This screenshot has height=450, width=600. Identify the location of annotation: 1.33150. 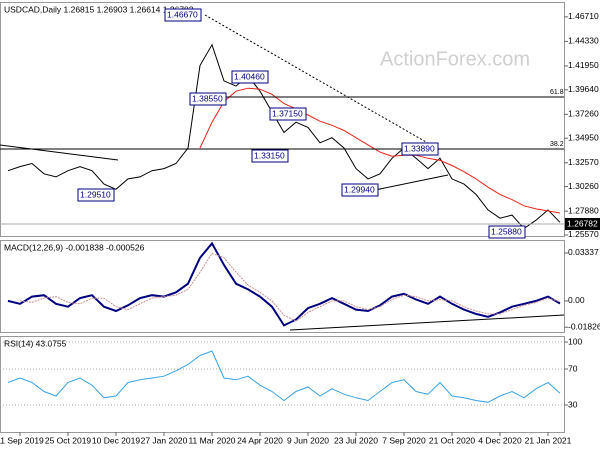
(269, 155).